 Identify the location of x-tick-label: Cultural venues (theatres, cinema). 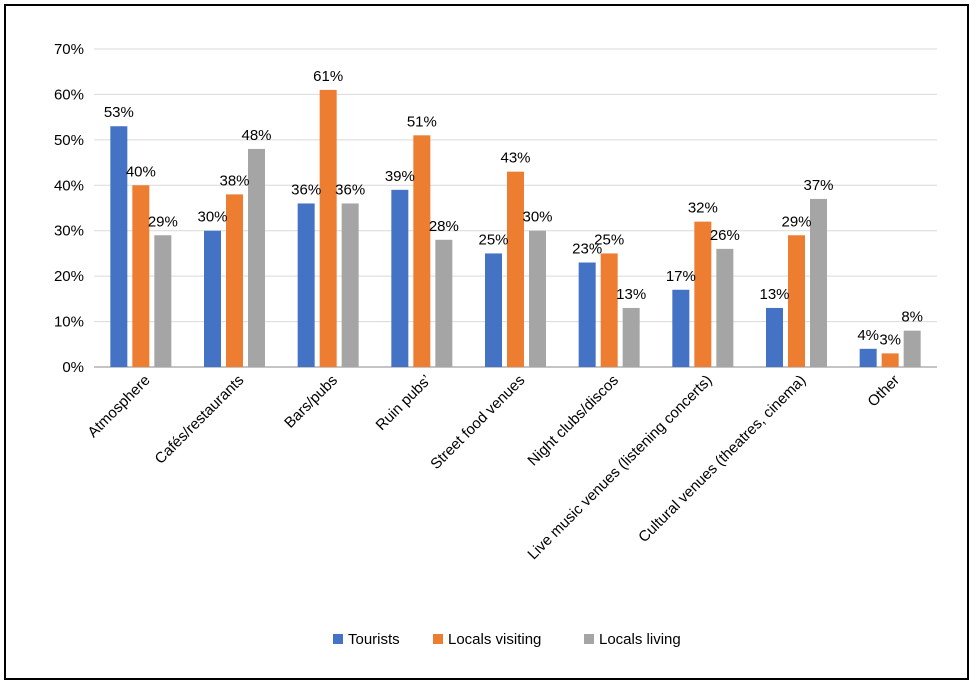
(722, 459).